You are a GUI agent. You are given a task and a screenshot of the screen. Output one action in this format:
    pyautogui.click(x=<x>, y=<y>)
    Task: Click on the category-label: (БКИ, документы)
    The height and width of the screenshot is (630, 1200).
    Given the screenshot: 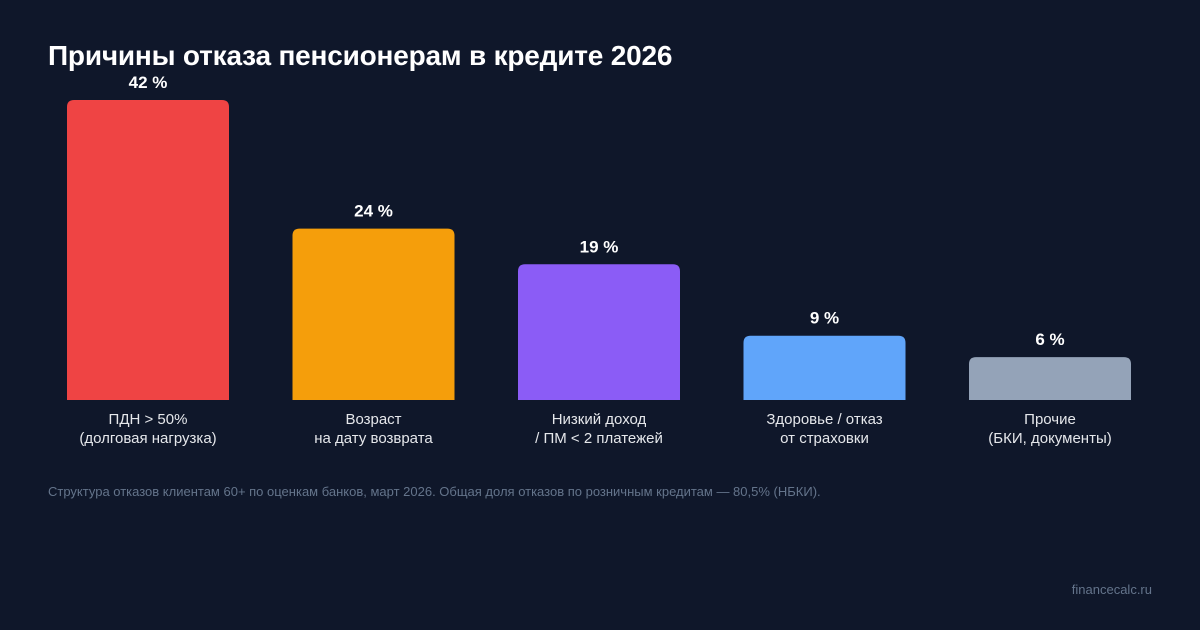 What is the action you would take?
    pyautogui.click(x=1049, y=438)
    